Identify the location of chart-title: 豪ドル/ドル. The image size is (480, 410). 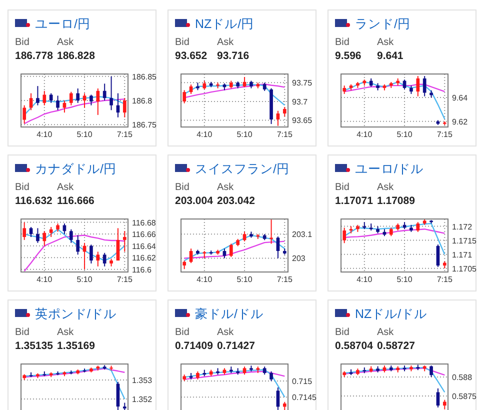
(229, 314).